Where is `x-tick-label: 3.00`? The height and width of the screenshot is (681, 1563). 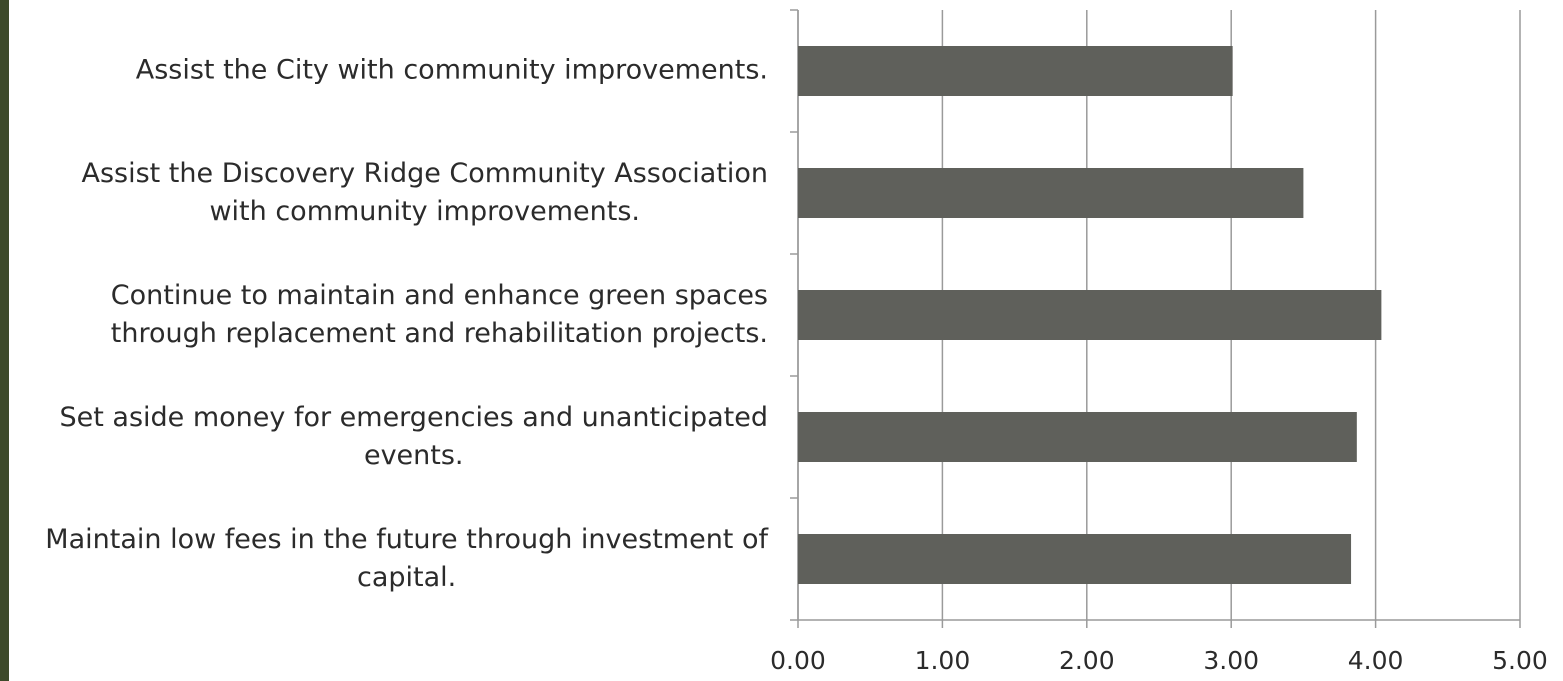 x-tick-label: 3.00 is located at coordinates (1231, 660).